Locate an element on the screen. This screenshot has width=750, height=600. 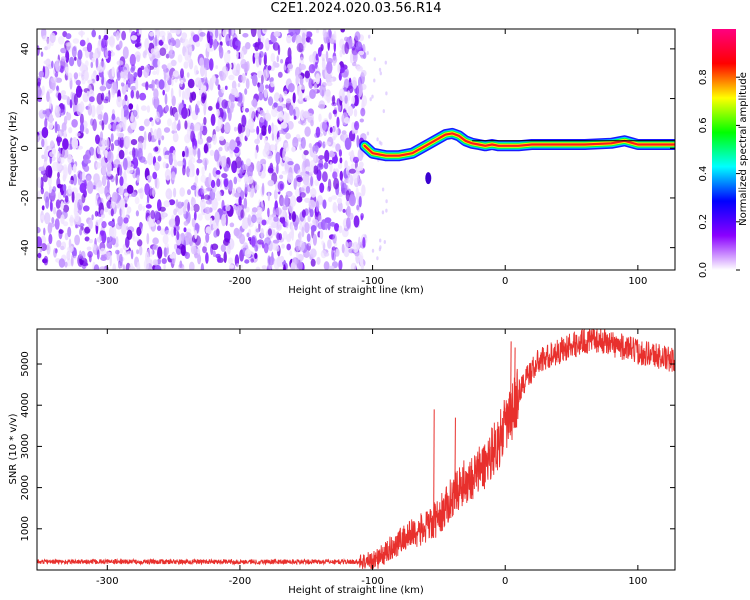
colorbar-gradient is located at coordinates (724, 149).